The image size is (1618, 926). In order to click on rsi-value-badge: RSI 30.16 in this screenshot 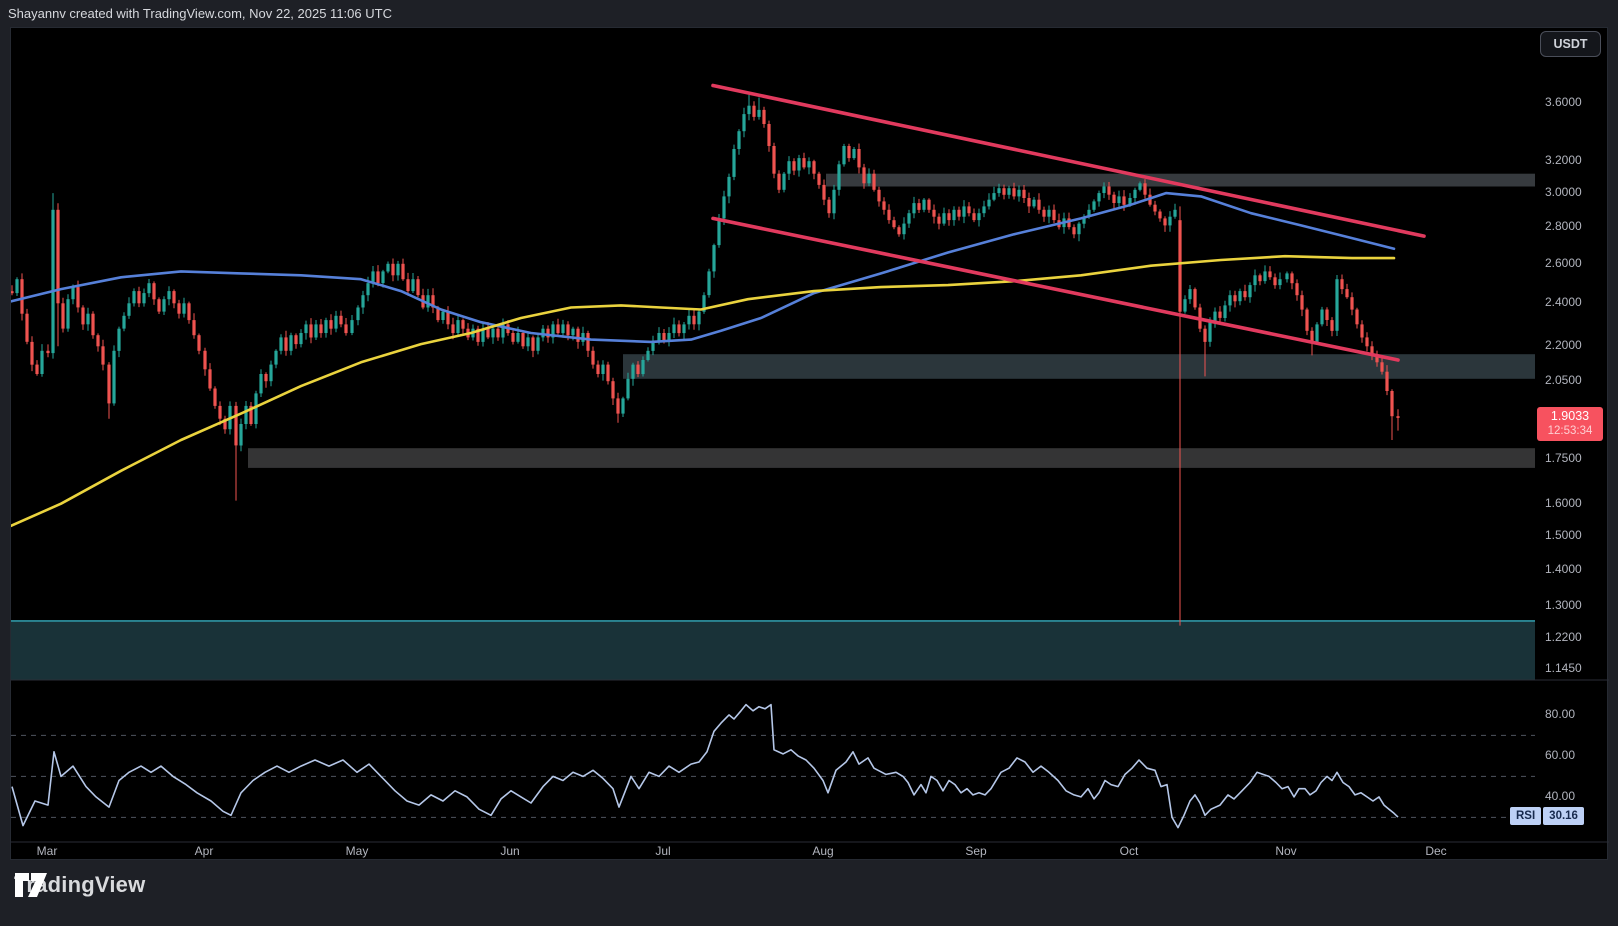, I will do `click(1547, 816)`.